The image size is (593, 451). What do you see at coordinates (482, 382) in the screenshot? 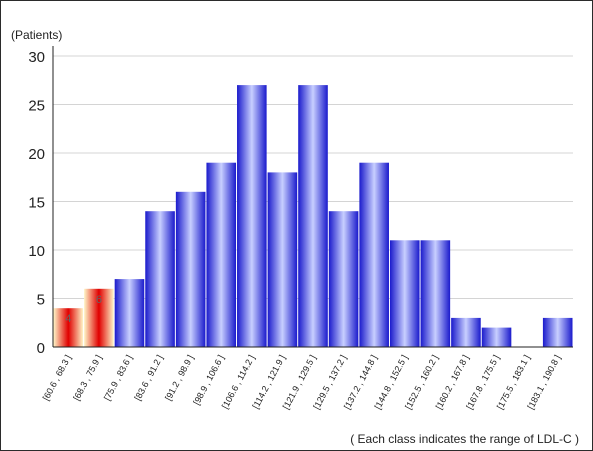
I see `x-tick-label: [167.8 , 175.5 ]` at bounding box center [482, 382].